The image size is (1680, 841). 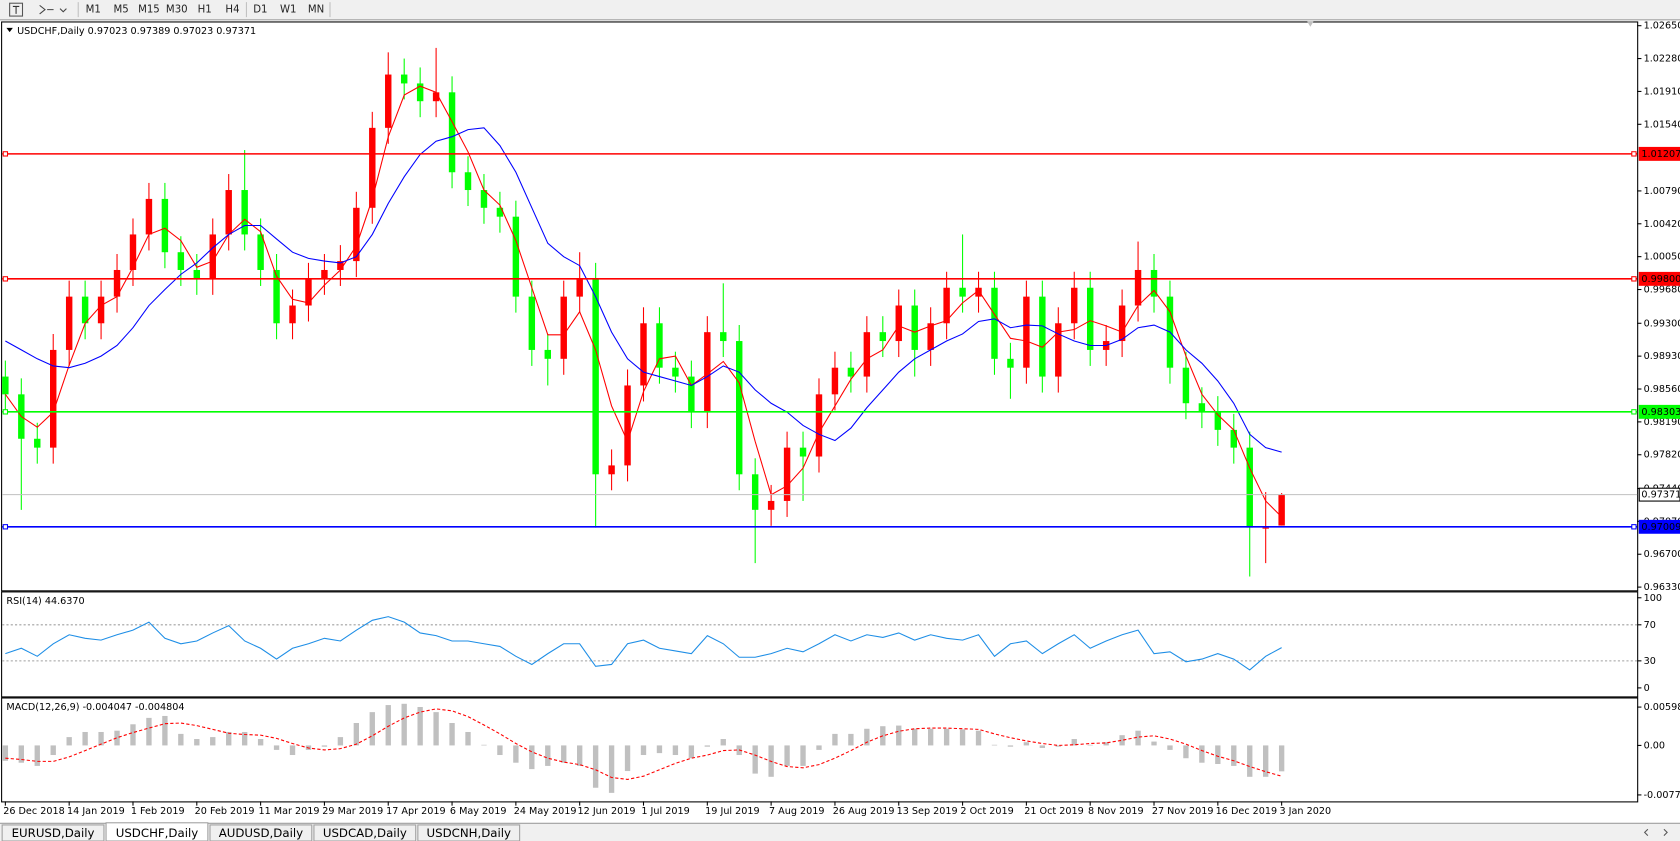 I want to click on collapse-arrow, so click(x=9, y=30).